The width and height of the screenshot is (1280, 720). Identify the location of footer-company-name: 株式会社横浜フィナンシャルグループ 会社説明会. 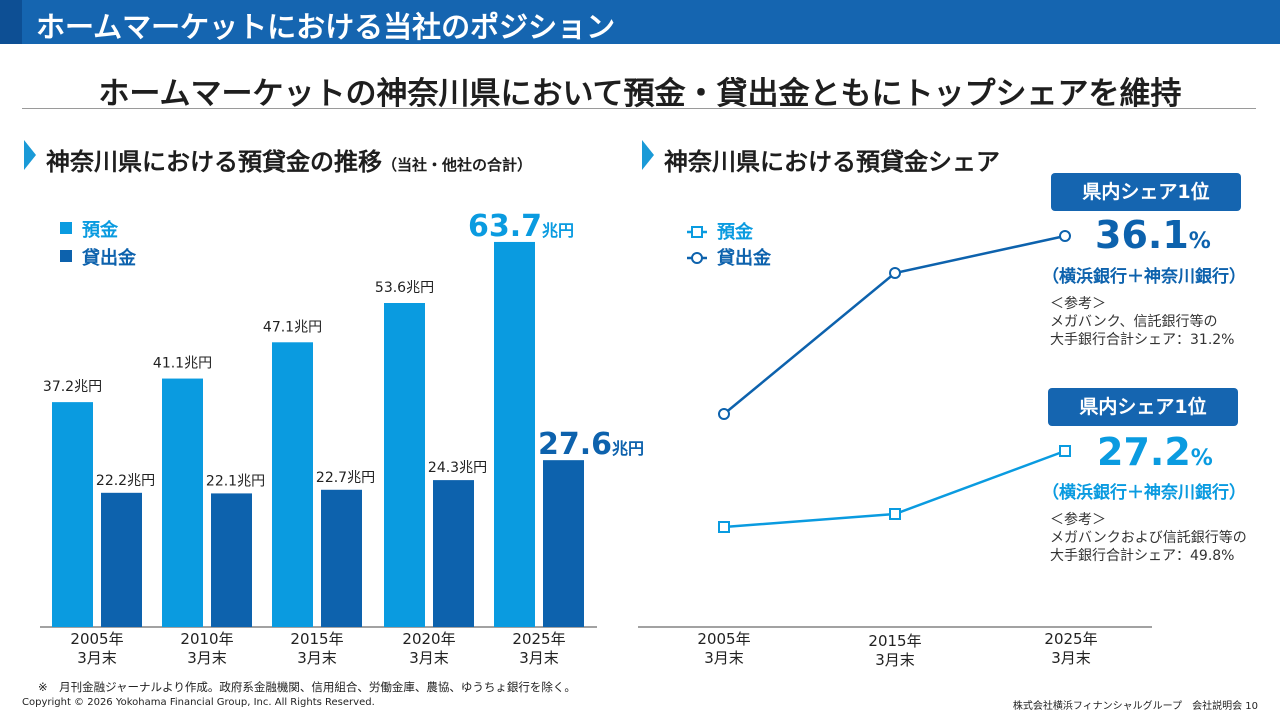
(1127, 706).